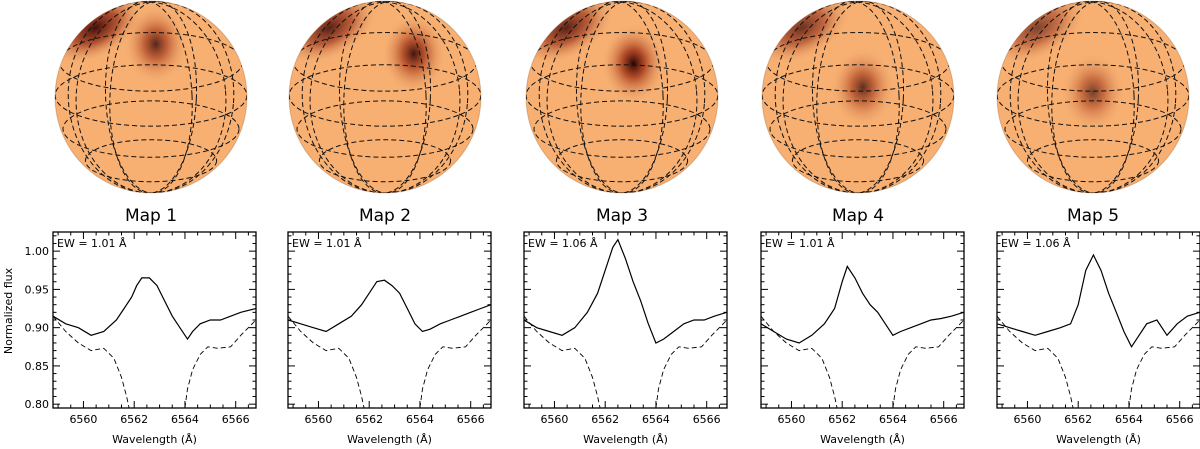 The width and height of the screenshot is (1200, 449). I want to click on y-tick-label: 0.95, so click(37, 289).